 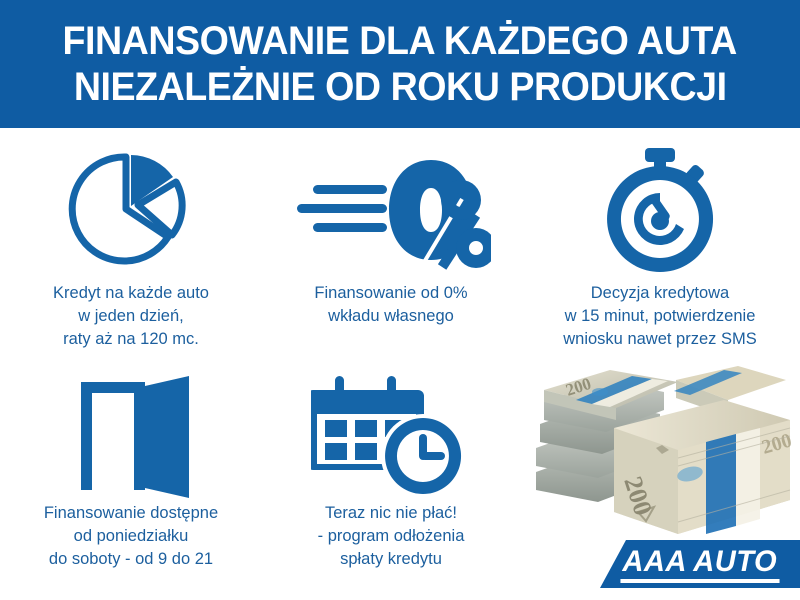 I want to click on headline-line-1: FINANSOWANIE DLA KAŻDEGO AUTA, so click(x=400, y=41).